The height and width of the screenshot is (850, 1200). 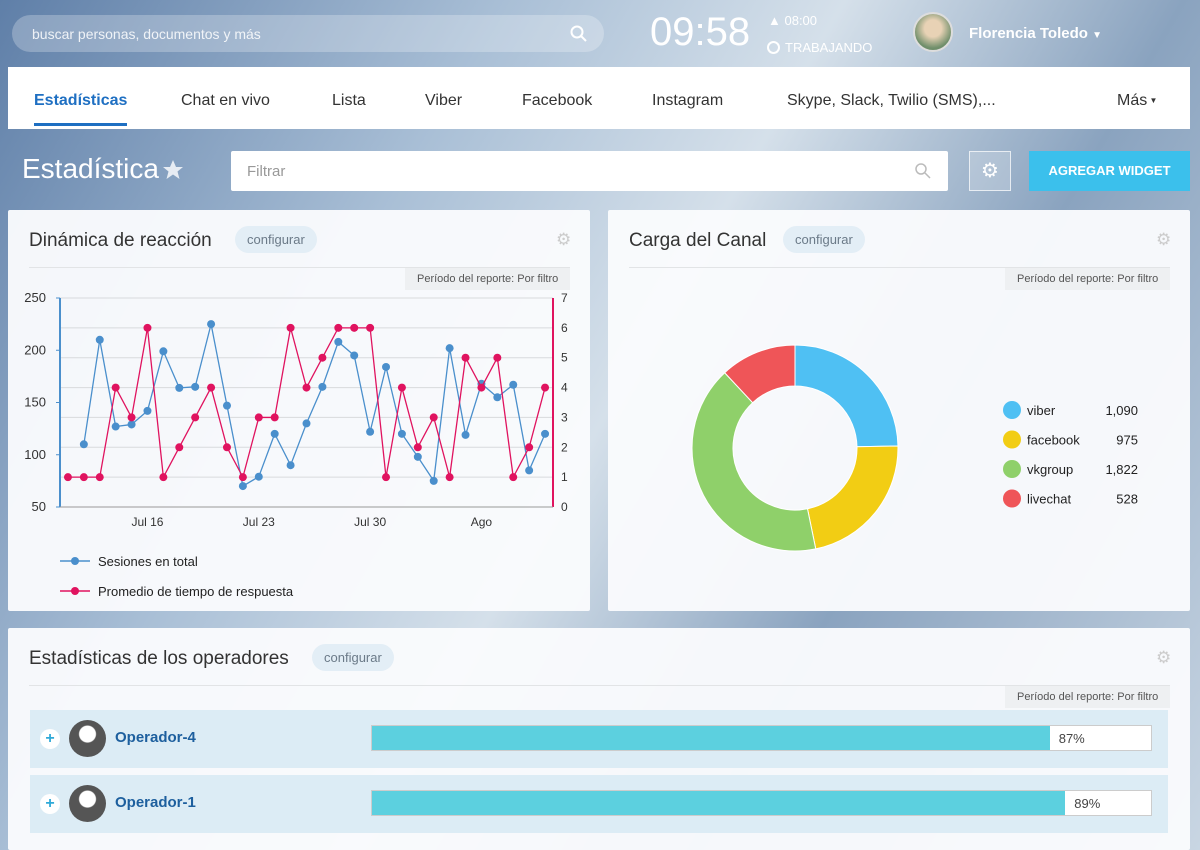 I want to click on y2-tick-label: 2, so click(x=564, y=447).